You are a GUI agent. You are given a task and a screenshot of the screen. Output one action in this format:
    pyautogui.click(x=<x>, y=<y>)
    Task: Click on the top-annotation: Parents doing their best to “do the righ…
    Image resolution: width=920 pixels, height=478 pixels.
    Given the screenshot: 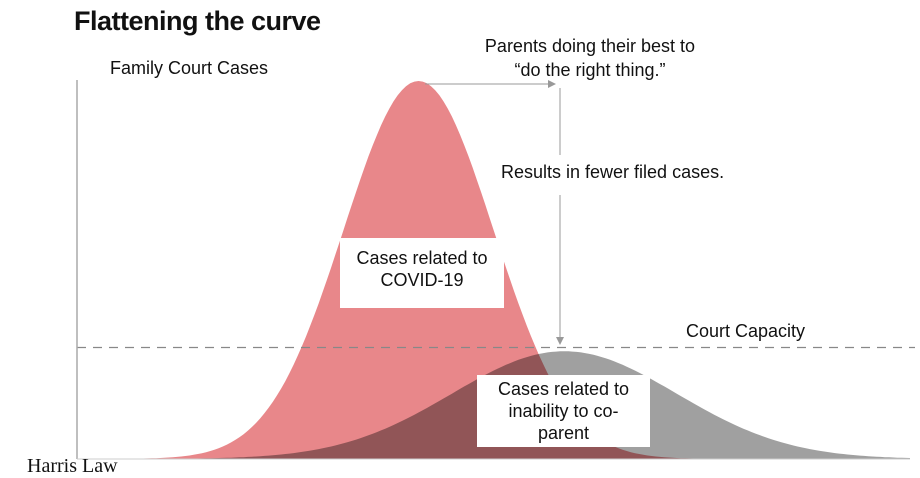 What is the action you would take?
    pyautogui.click(x=590, y=58)
    